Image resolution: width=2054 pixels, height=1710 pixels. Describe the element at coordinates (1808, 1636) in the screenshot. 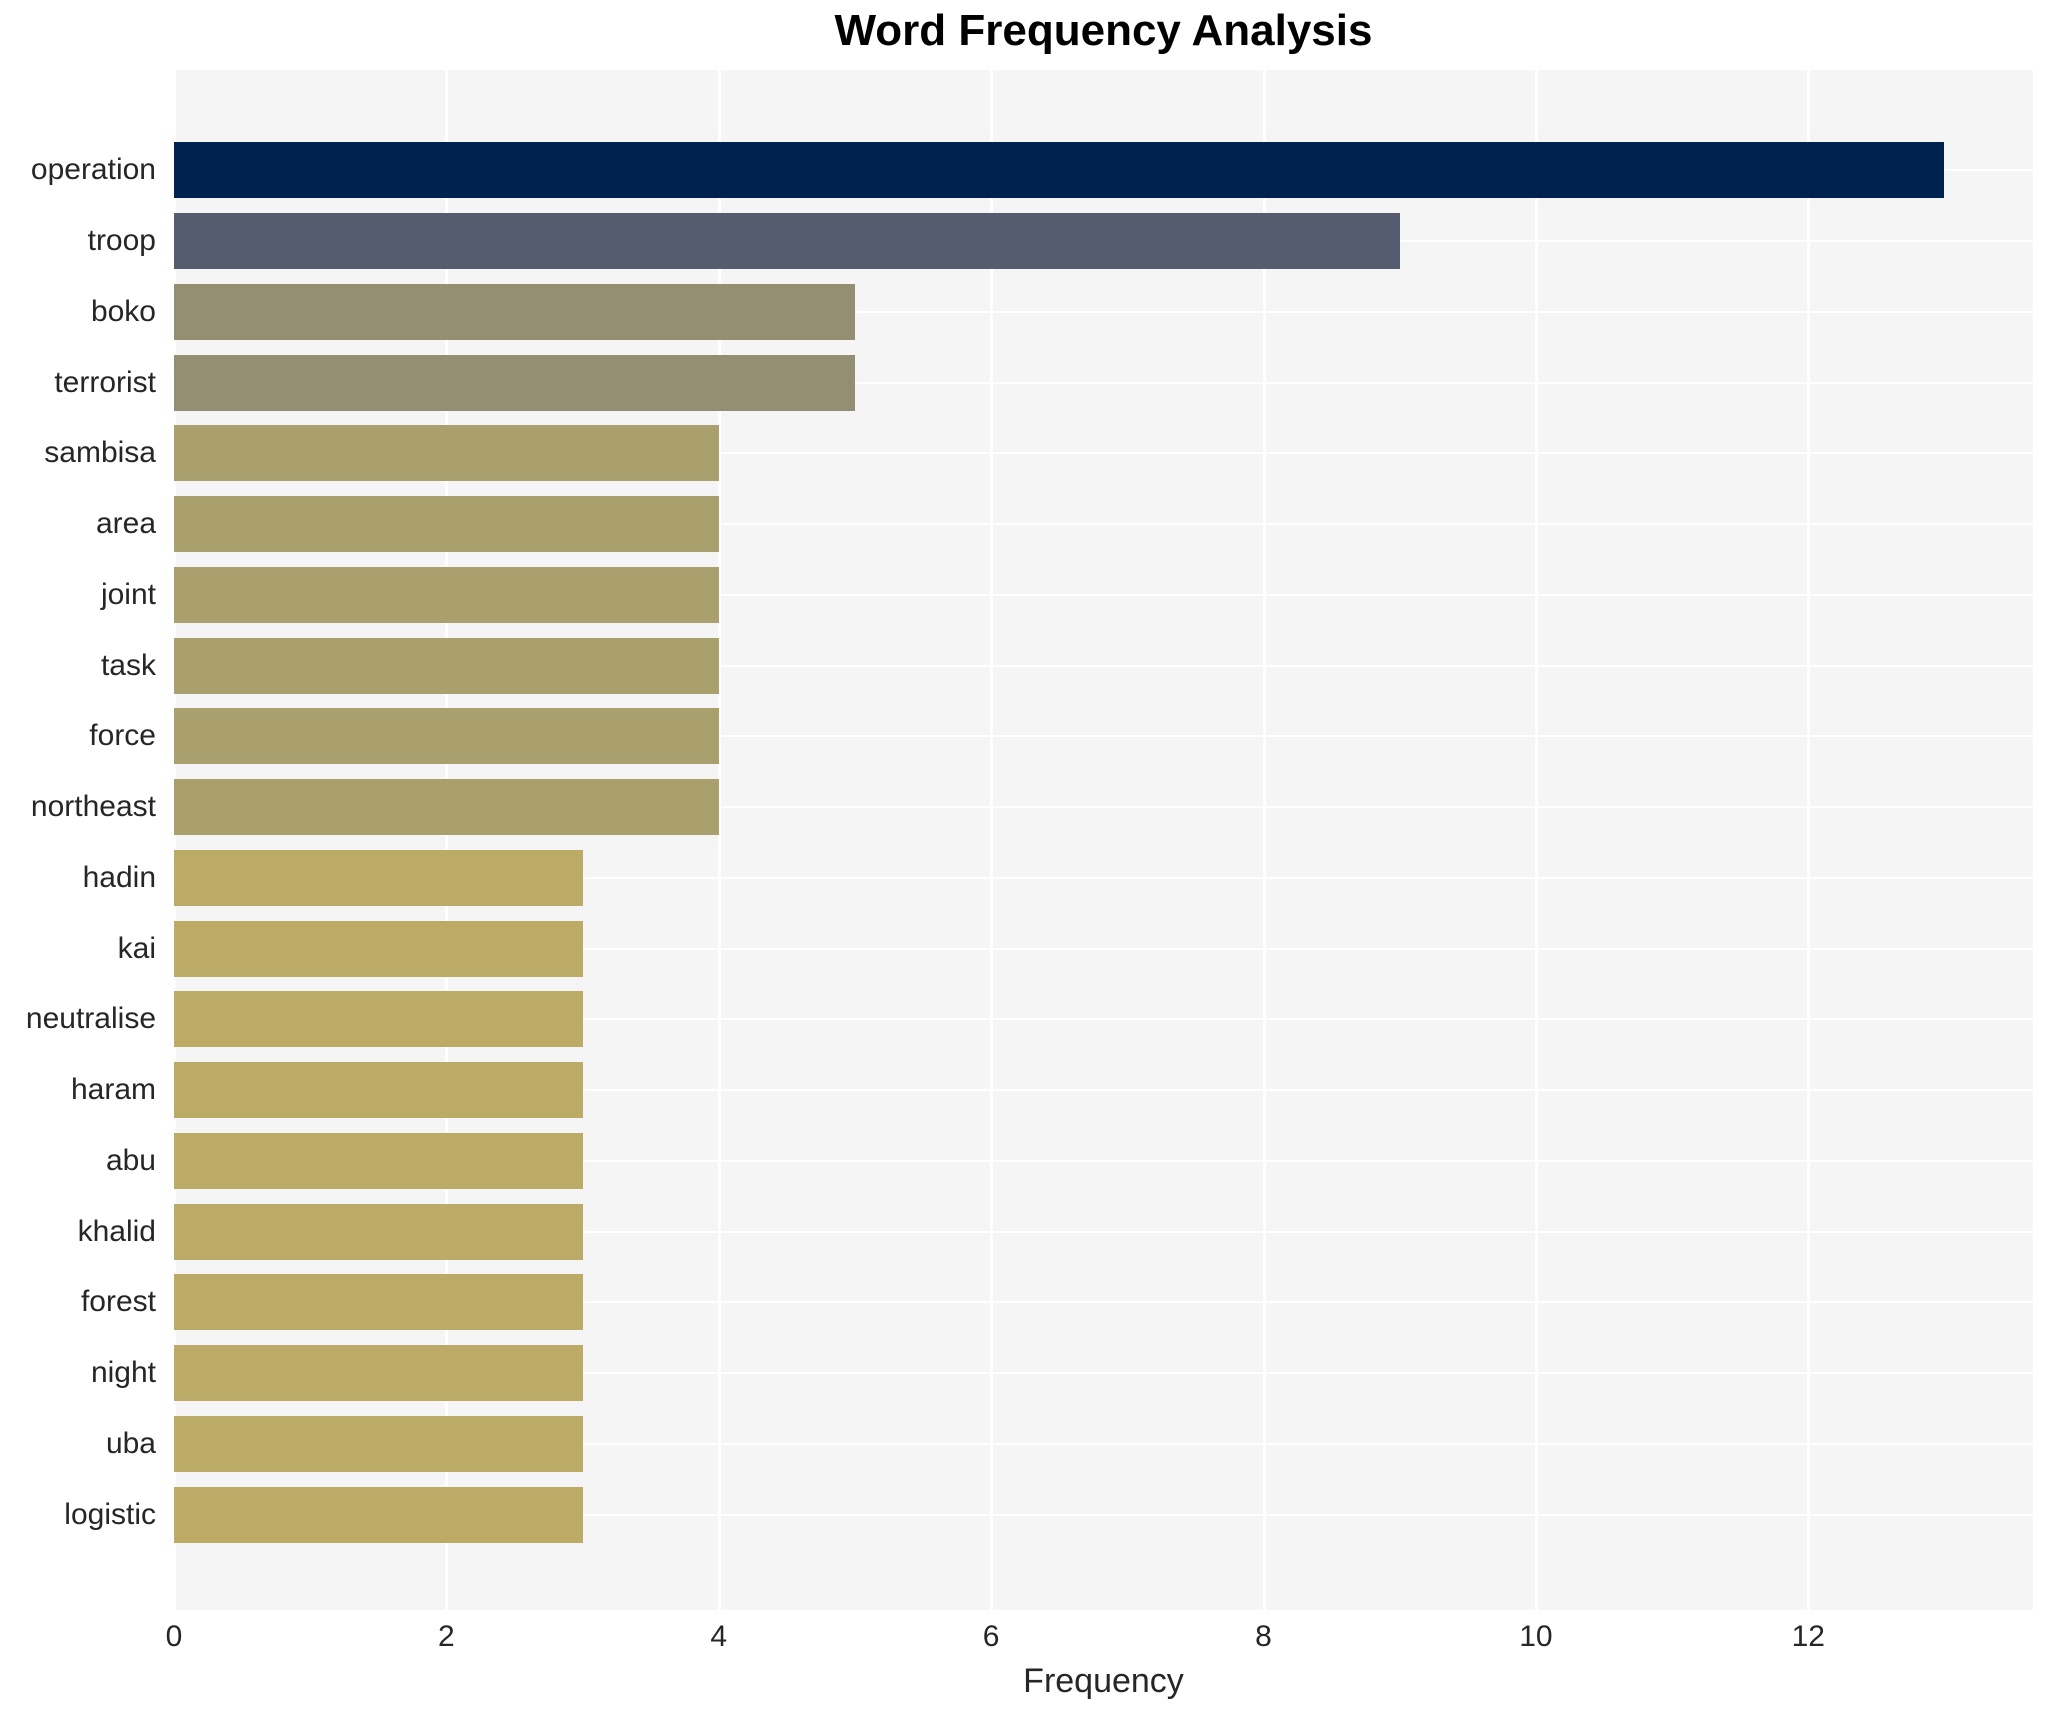

I see `x-tick-label-12: 12` at that location.